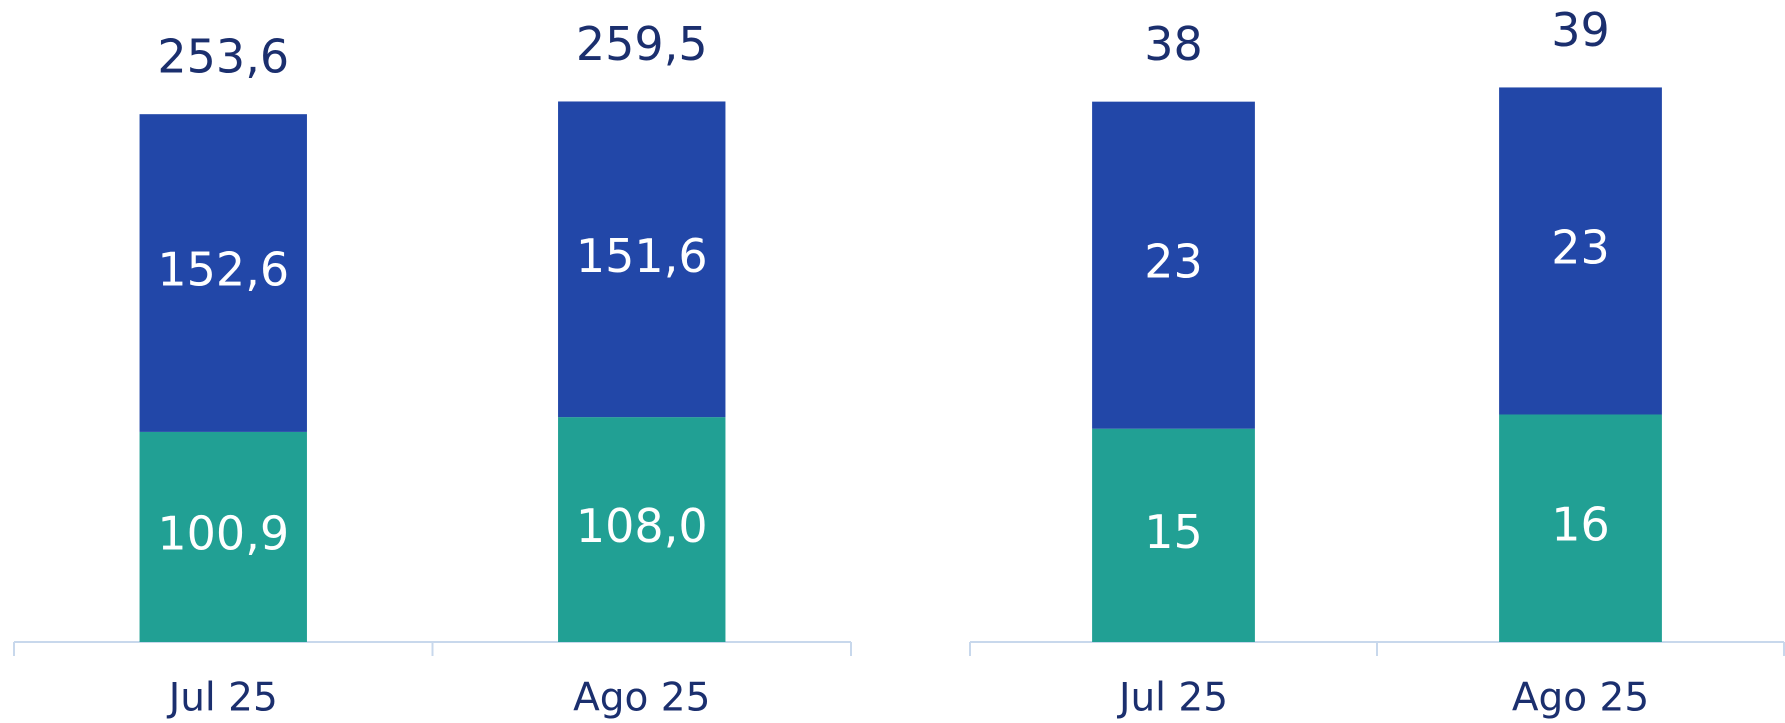  I want to click on total-label: 253,6, so click(223, 57).